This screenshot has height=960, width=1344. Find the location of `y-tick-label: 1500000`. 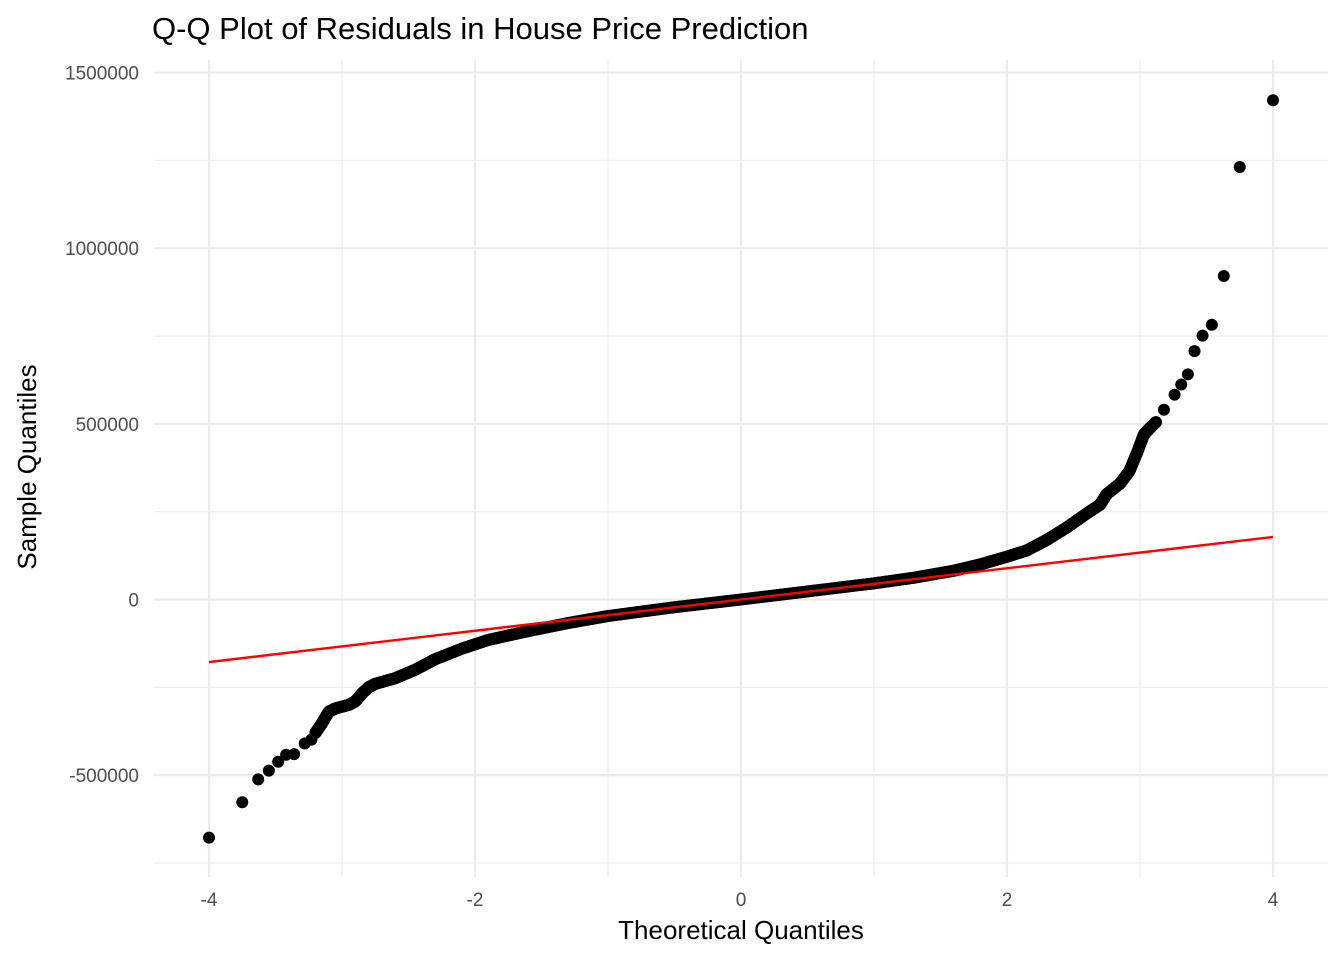

y-tick-label: 1500000 is located at coordinates (102, 74).